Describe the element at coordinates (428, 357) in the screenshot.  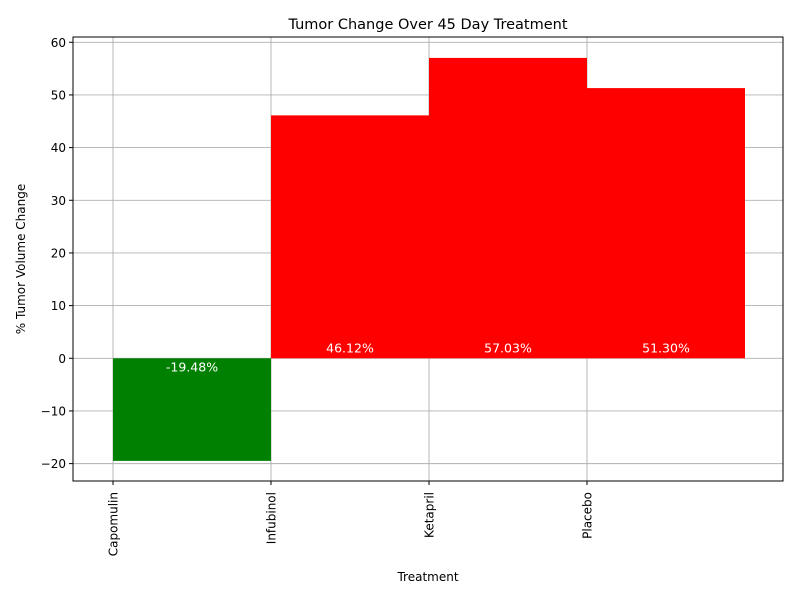
I see `bar-value-labels: -19.48% 46.12% 57.03% 51.30%` at that location.